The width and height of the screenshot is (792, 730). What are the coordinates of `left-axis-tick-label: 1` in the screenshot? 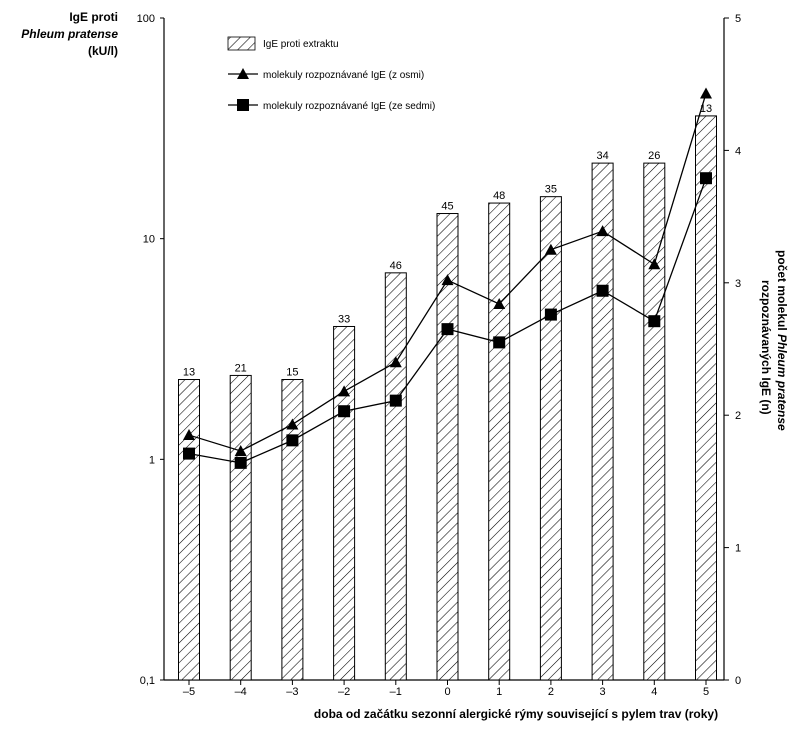 It's located at (152, 460).